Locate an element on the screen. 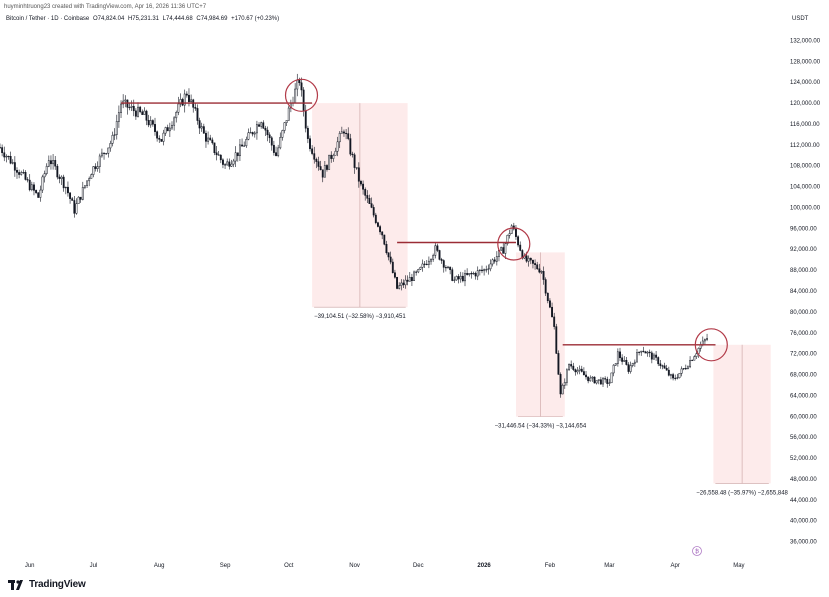 The width and height of the screenshot is (829, 597). y-tick-label: 100,000.00 is located at coordinates (805, 209).